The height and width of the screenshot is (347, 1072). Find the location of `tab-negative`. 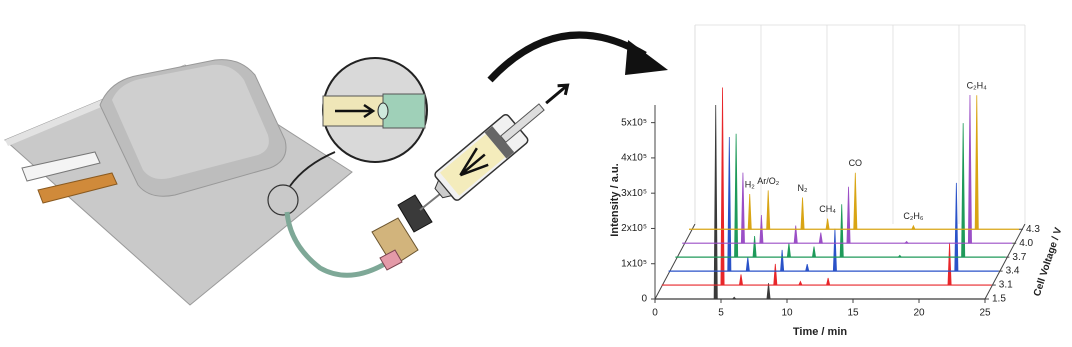

tab-negative is located at coordinates (77, 188).